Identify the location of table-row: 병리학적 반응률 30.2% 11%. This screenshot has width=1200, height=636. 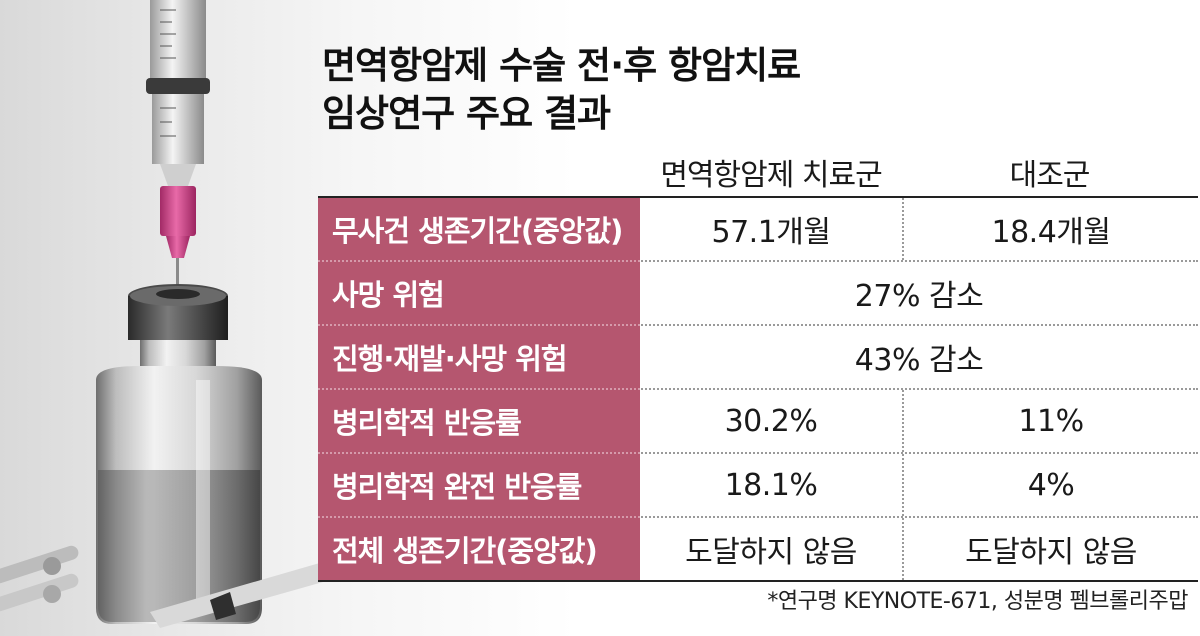
(758, 420).